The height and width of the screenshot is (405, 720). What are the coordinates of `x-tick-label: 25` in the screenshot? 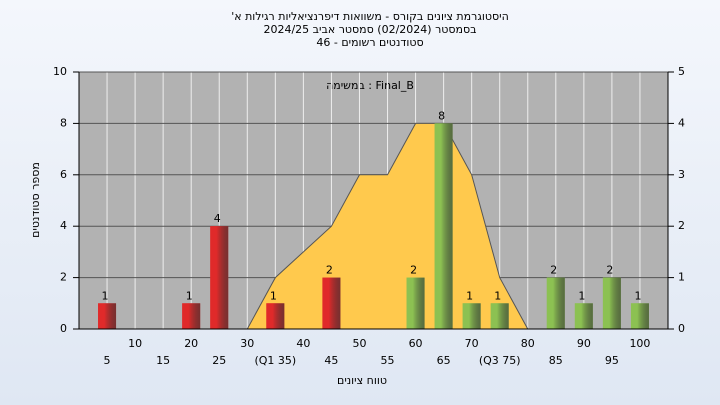 It's located at (219, 360).